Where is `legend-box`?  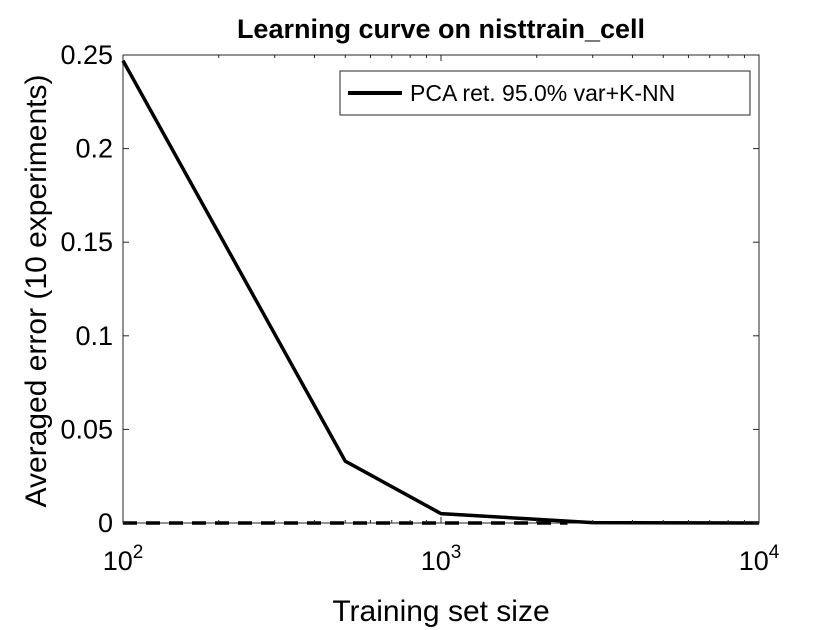
legend-box is located at coordinates (545, 93).